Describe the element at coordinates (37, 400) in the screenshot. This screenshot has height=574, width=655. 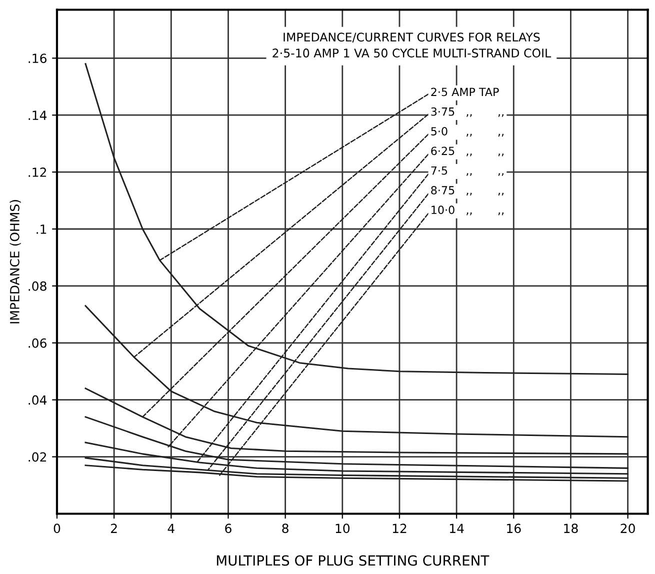
I see `y-tick-label: .04` at that location.